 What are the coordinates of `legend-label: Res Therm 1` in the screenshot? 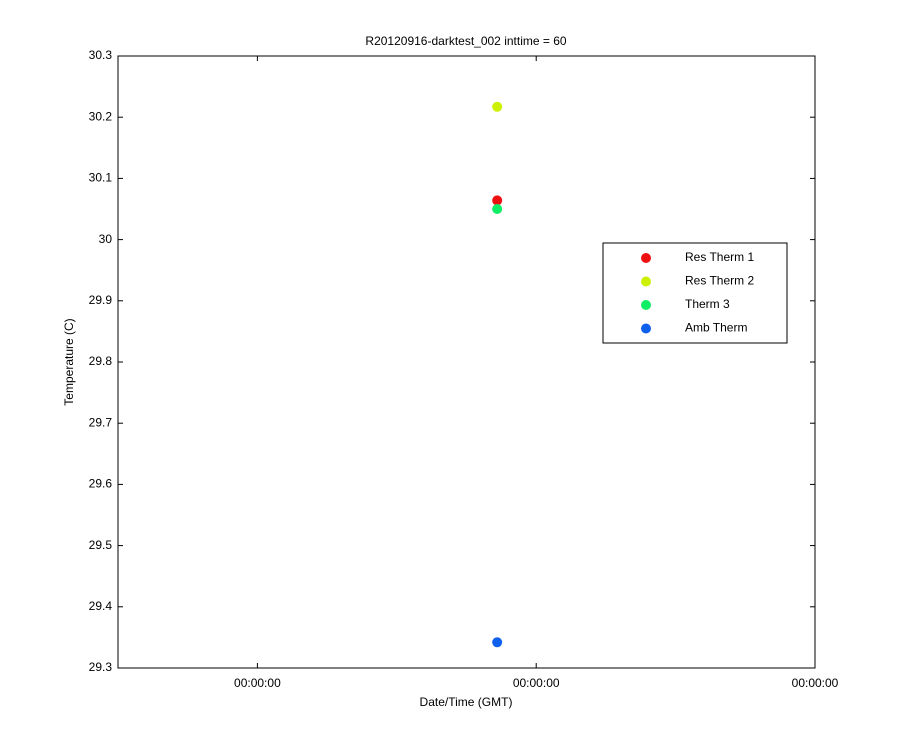 It's located at (719, 257).